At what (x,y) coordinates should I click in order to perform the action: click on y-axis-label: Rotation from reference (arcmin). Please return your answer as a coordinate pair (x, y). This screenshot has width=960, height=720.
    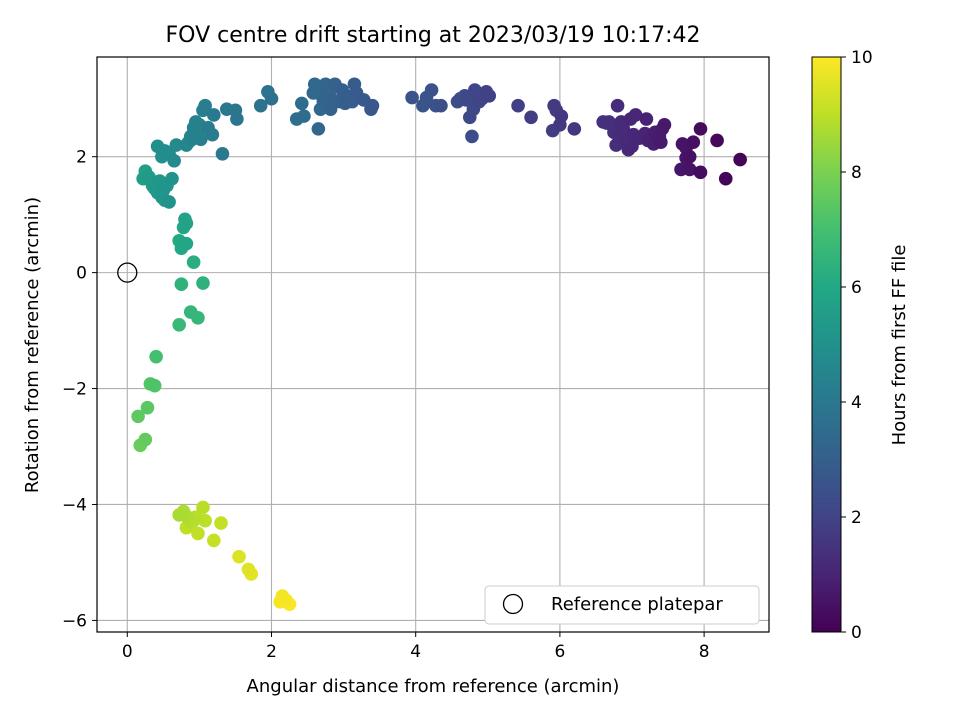
    Looking at the image, I should click on (32, 345).